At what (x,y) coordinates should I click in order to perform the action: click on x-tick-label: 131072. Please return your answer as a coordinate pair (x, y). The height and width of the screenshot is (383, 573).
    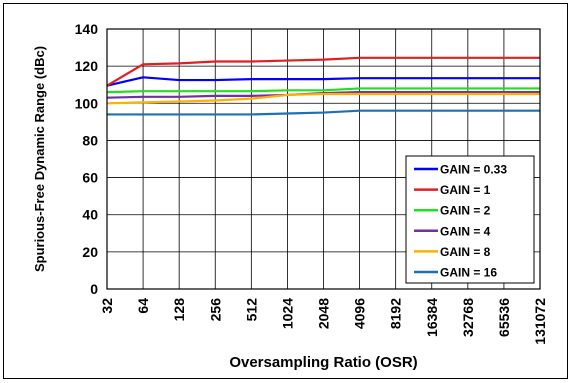
    Looking at the image, I should click on (540, 321).